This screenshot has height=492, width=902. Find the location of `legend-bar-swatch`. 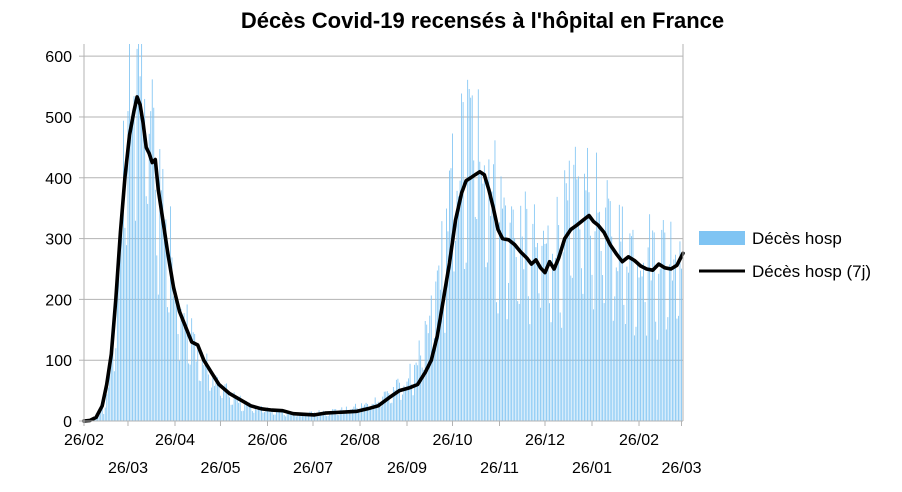

legend-bar-swatch is located at coordinates (722, 238).